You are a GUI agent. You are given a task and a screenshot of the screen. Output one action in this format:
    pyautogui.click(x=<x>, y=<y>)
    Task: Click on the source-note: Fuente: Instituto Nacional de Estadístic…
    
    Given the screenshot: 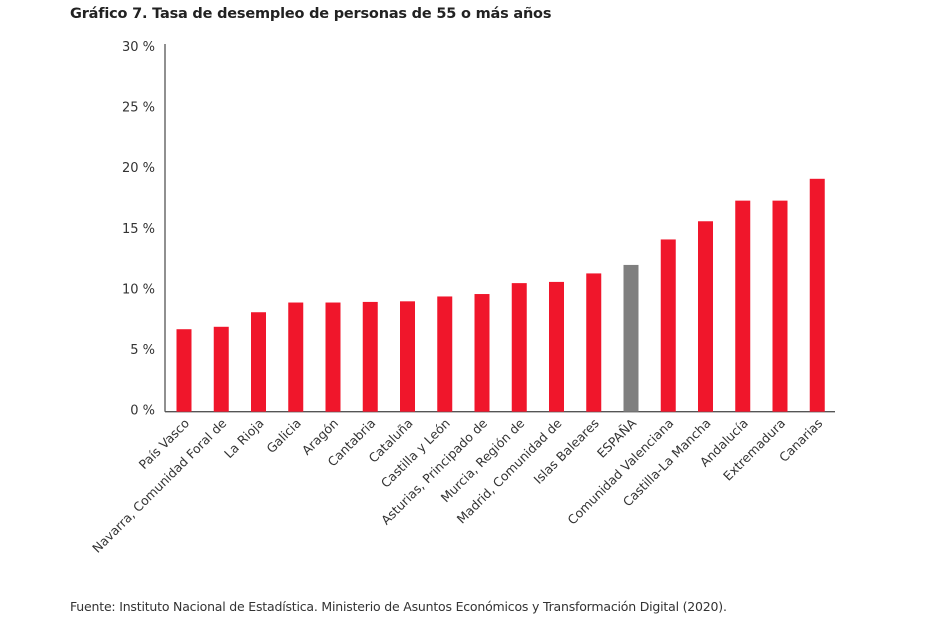 What is the action you would take?
    pyautogui.click(x=398, y=606)
    